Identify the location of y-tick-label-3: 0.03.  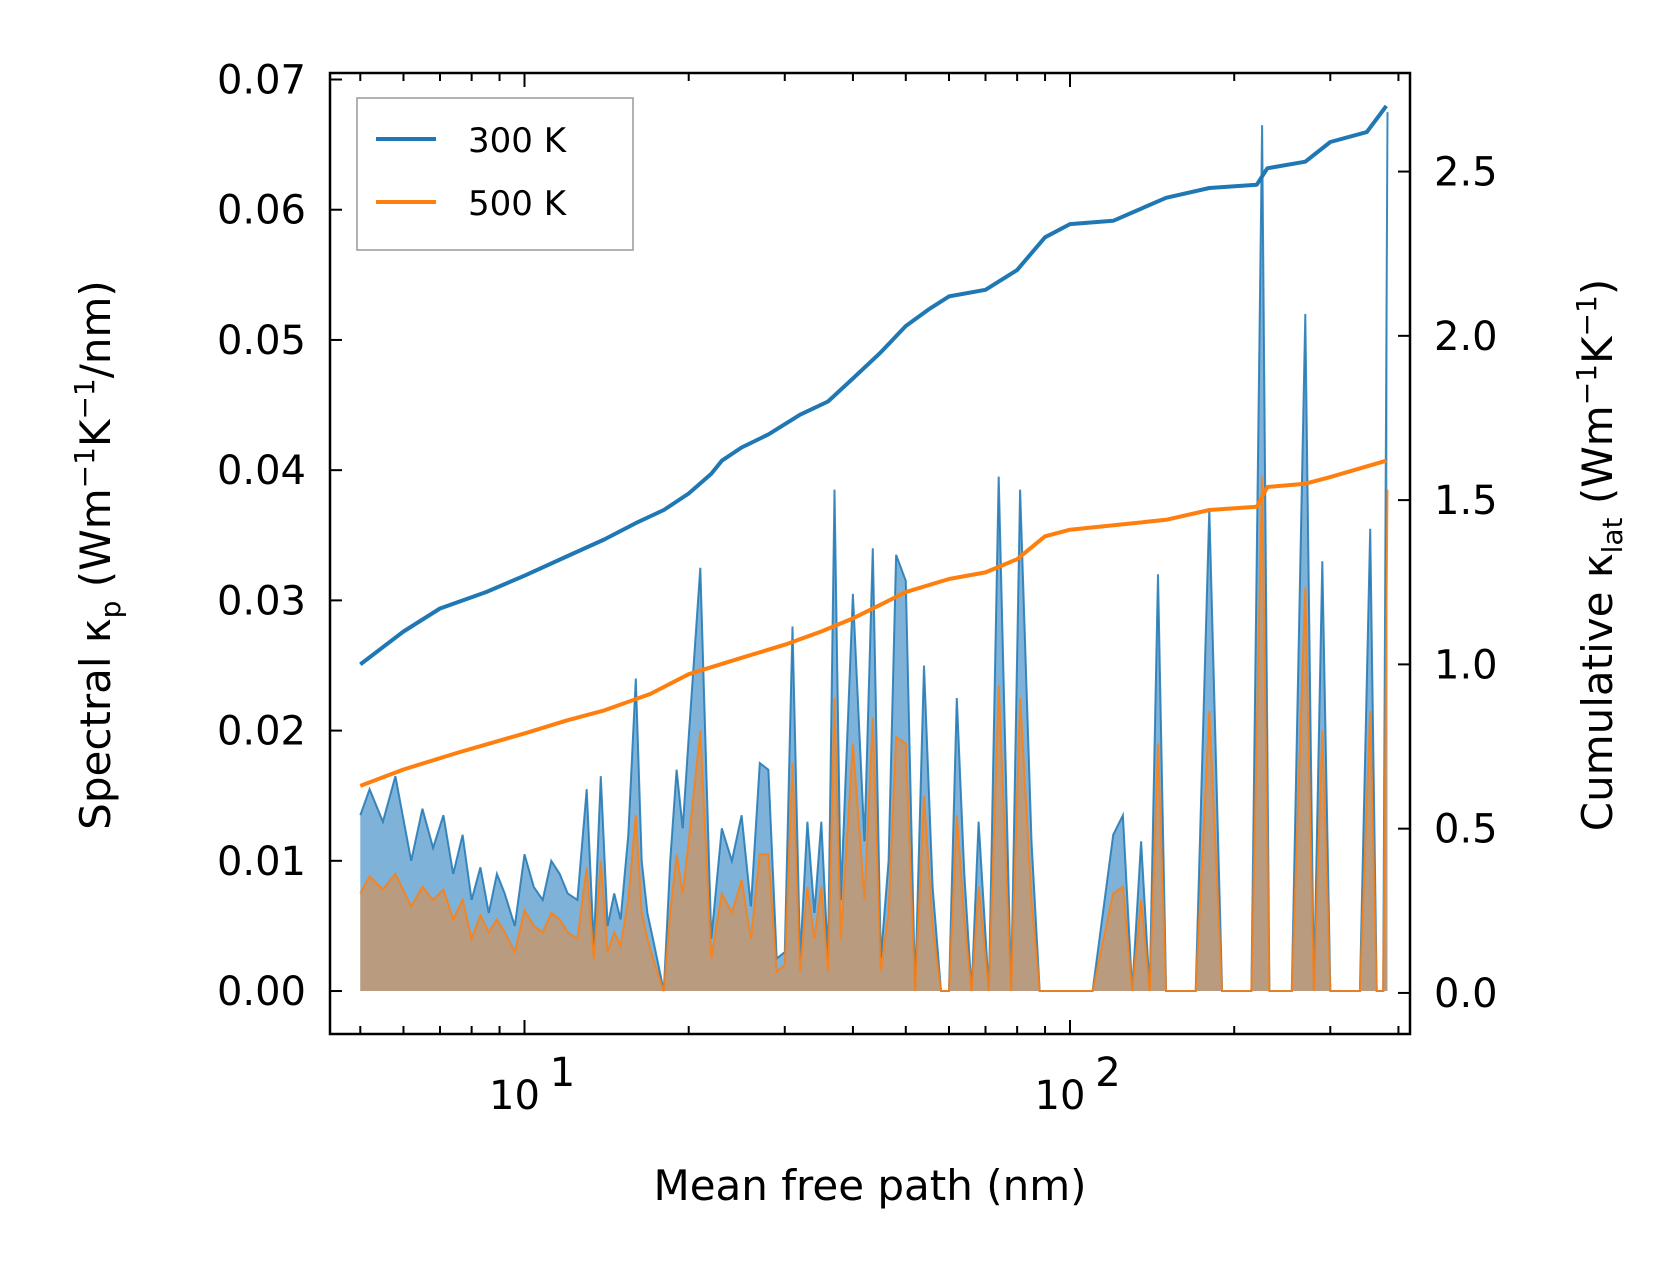
(261, 601).